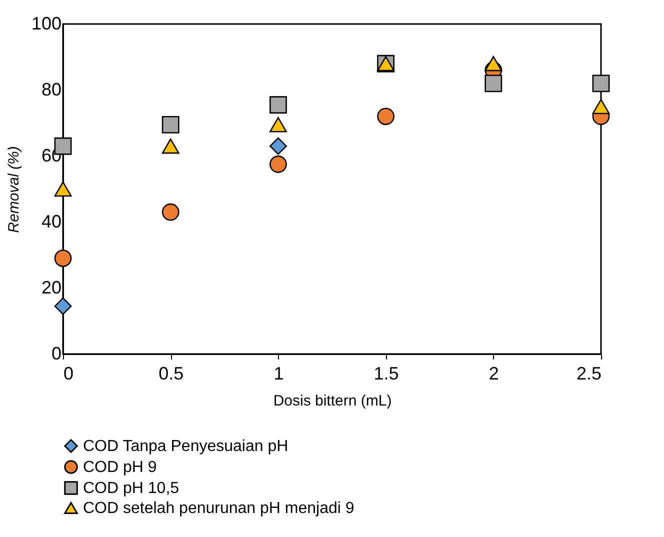  I want to click on legend-label: COD pH 10,5, so click(131, 488).